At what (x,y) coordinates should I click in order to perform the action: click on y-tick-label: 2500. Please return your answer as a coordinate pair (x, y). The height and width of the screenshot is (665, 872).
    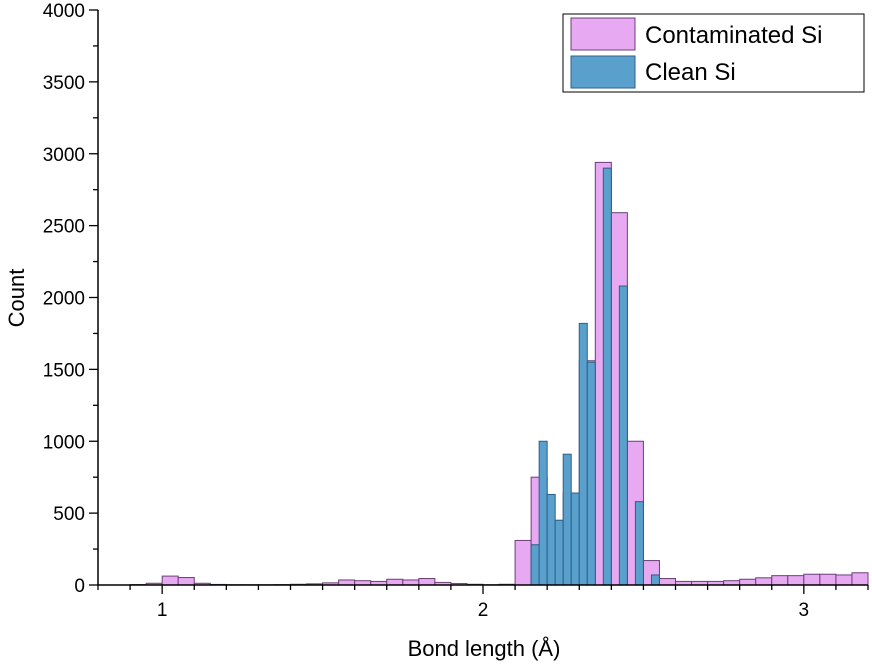
    Looking at the image, I should click on (64, 227).